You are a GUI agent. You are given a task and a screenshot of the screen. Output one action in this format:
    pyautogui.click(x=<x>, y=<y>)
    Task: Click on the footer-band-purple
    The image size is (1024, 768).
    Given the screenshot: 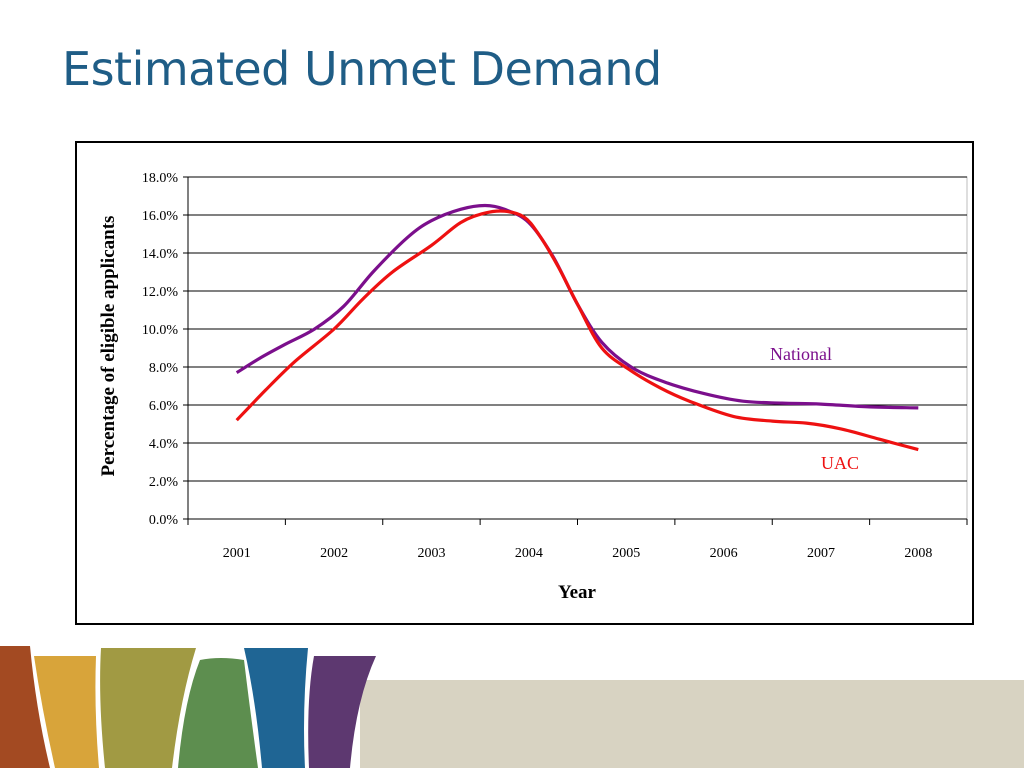 What is the action you would take?
    pyautogui.click(x=342, y=712)
    